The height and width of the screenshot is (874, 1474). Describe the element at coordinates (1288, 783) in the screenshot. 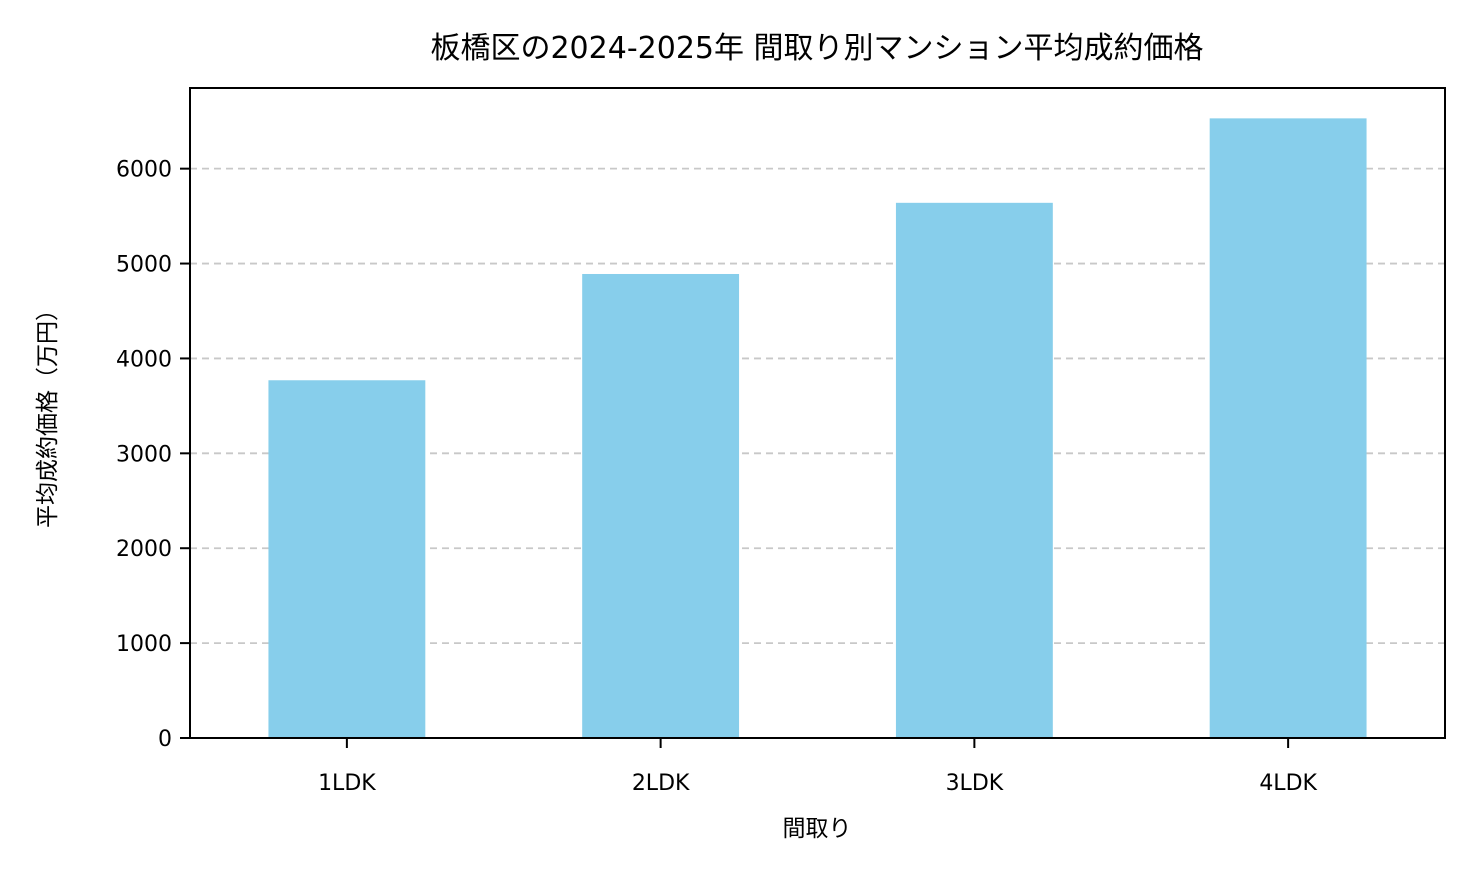

I see `x-tick-label: 4LDK` at that location.